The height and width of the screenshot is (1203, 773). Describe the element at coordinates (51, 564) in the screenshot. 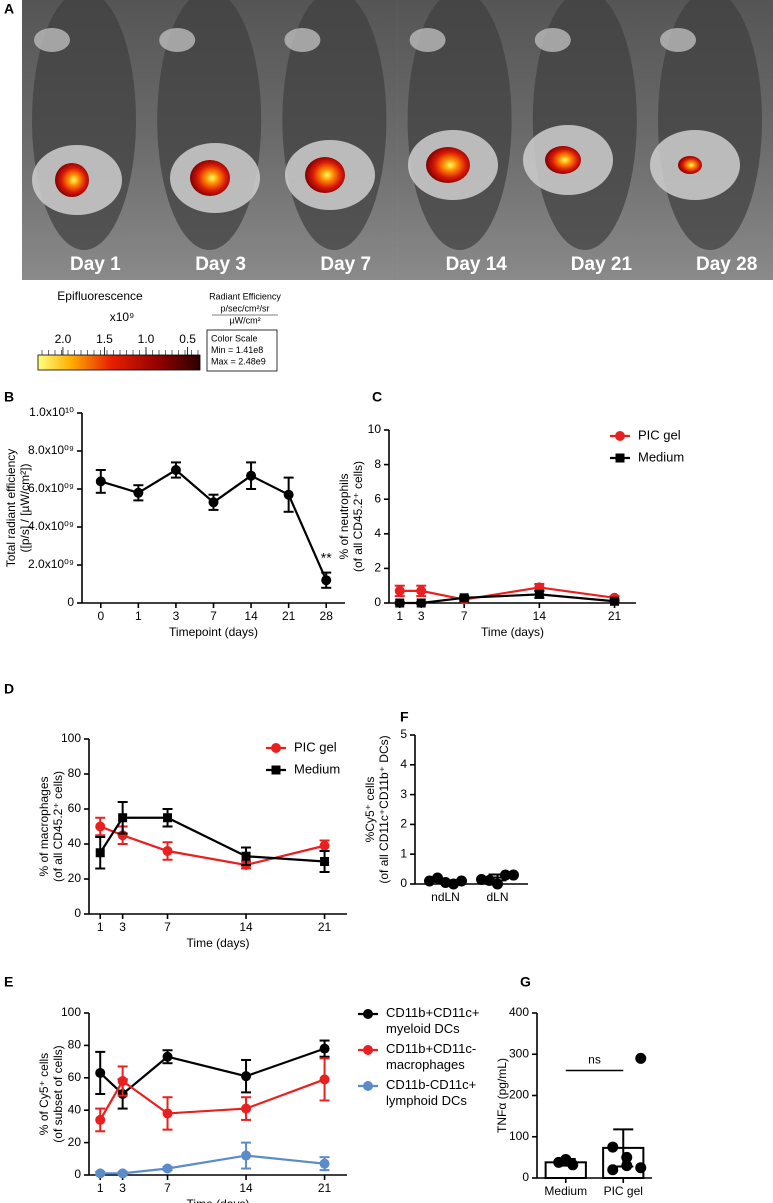

I see `y-tick-label: 2.0x10⁰⁹` at that location.